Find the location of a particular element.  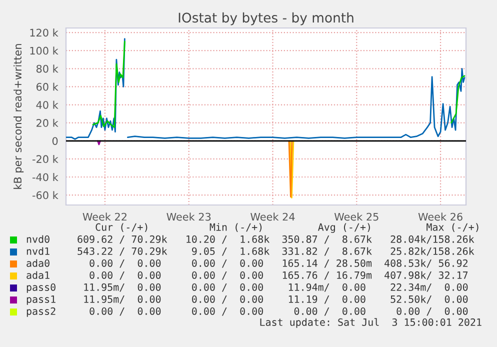

x-tick-label: Week 24 is located at coordinates (272, 216).